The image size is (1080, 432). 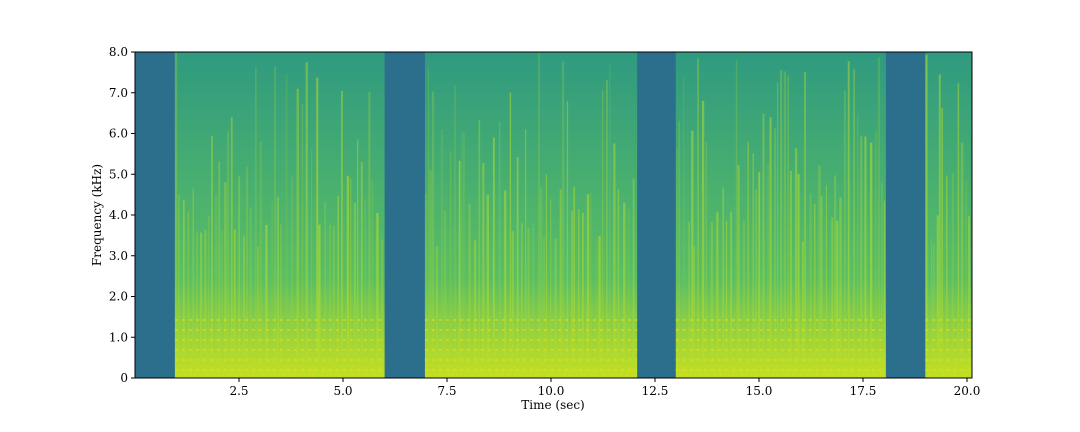 I want to click on y-tick-label: 6.0, so click(x=118, y=134).